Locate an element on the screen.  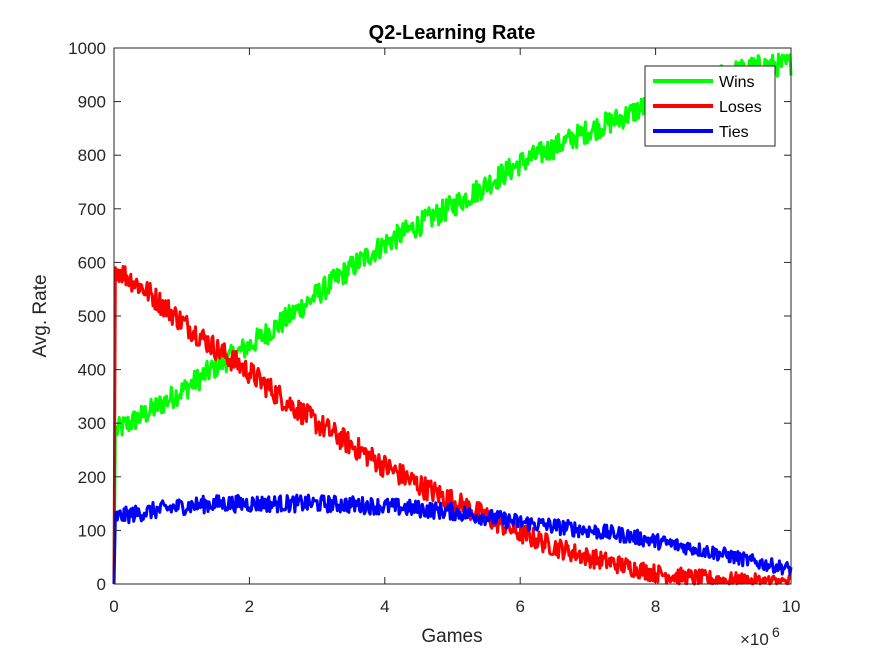
y-tick-label: 0 is located at coordinates (101, 584).